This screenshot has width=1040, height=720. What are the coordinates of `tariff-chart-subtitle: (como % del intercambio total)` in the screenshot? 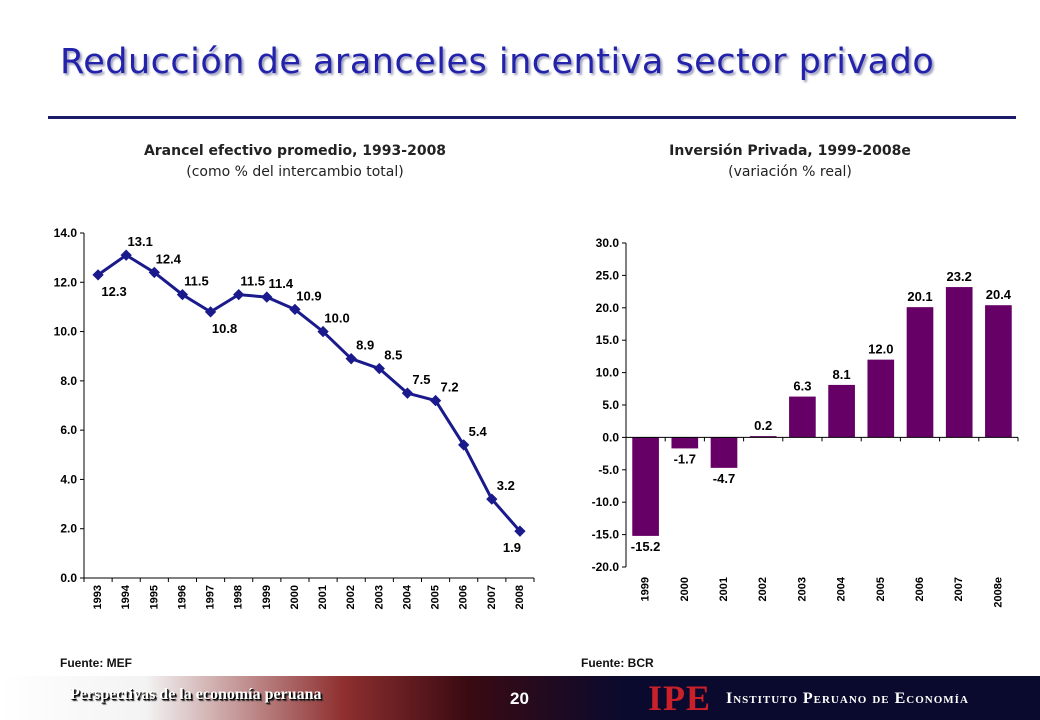 It's located at (295, 172).